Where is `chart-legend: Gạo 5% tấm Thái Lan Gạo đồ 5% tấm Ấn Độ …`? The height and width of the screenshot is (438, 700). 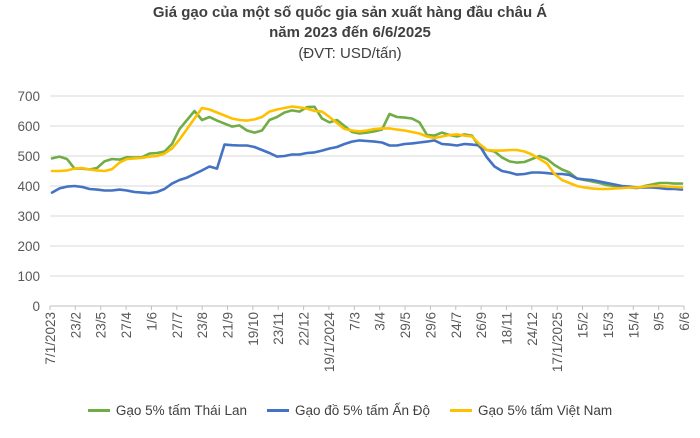
chart-legend: Gạo 5% tấm Thái Lan Gạo đồ 5% tấm Ấn Độ … is located at coordinates (350, 410).